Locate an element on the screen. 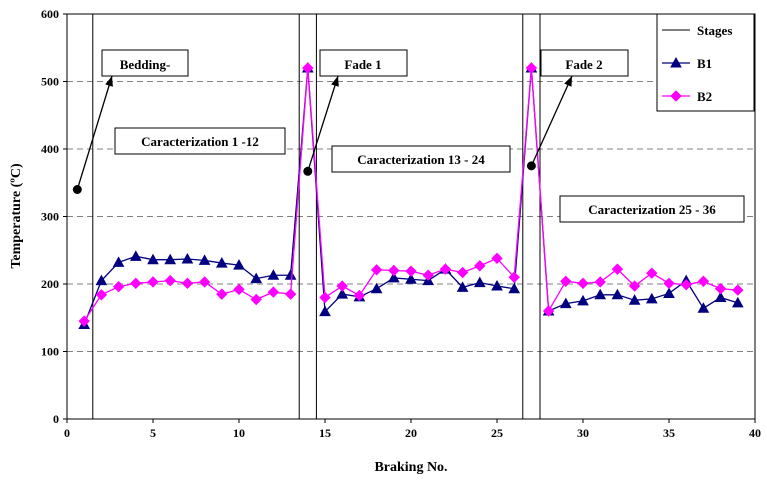 The height and width of the screenshot is (480, 767). legend: Stages B1 B2 is located at coordinates (705, 62).